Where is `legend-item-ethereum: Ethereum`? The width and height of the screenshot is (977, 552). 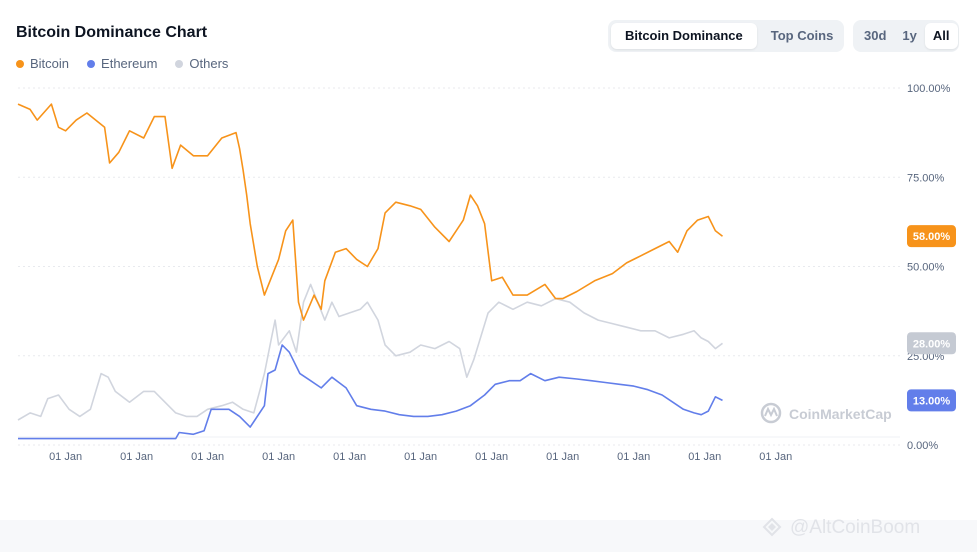 legend-item-ethereum: Ethereum is located at coordinates (122, 63).